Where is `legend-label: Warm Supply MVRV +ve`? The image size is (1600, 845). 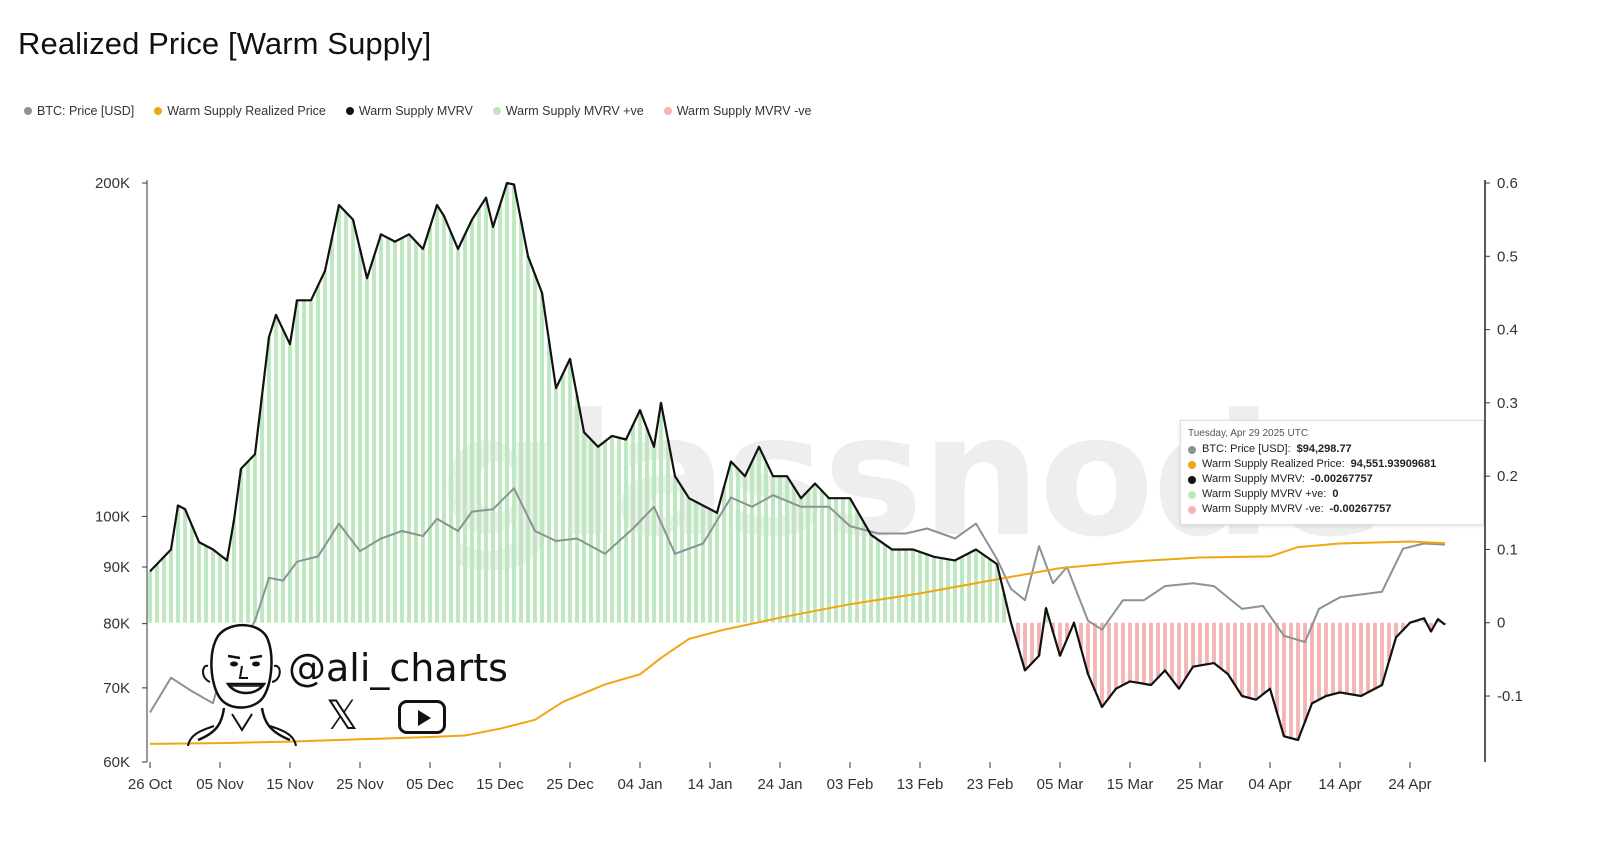 legend-label: Warm Supply MVRV +ve is located at coordinates (574, 111).